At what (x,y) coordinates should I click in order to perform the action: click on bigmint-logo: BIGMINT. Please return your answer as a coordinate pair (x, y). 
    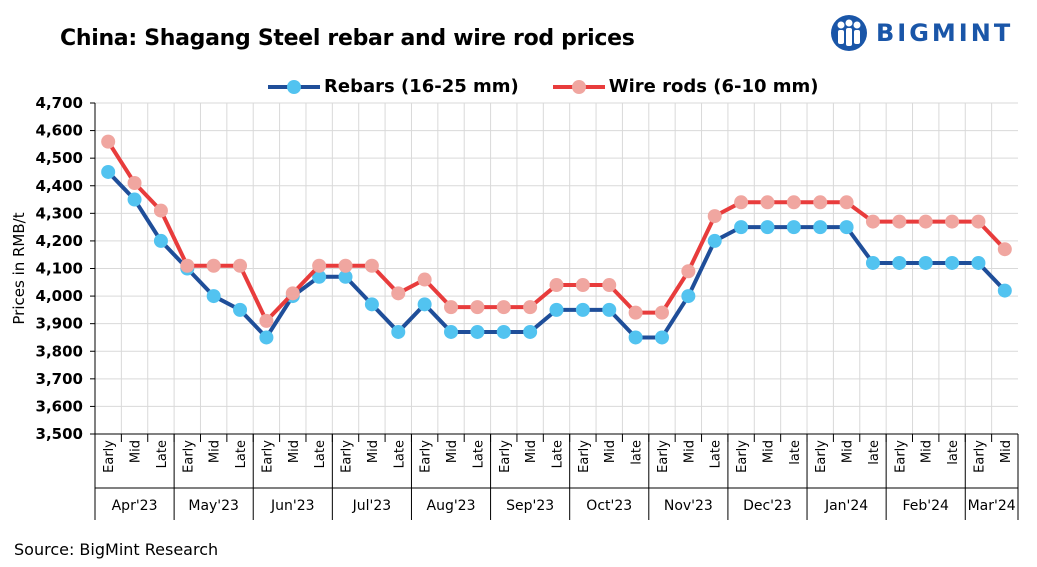
    Looking at the image, I should click on (921, 33).